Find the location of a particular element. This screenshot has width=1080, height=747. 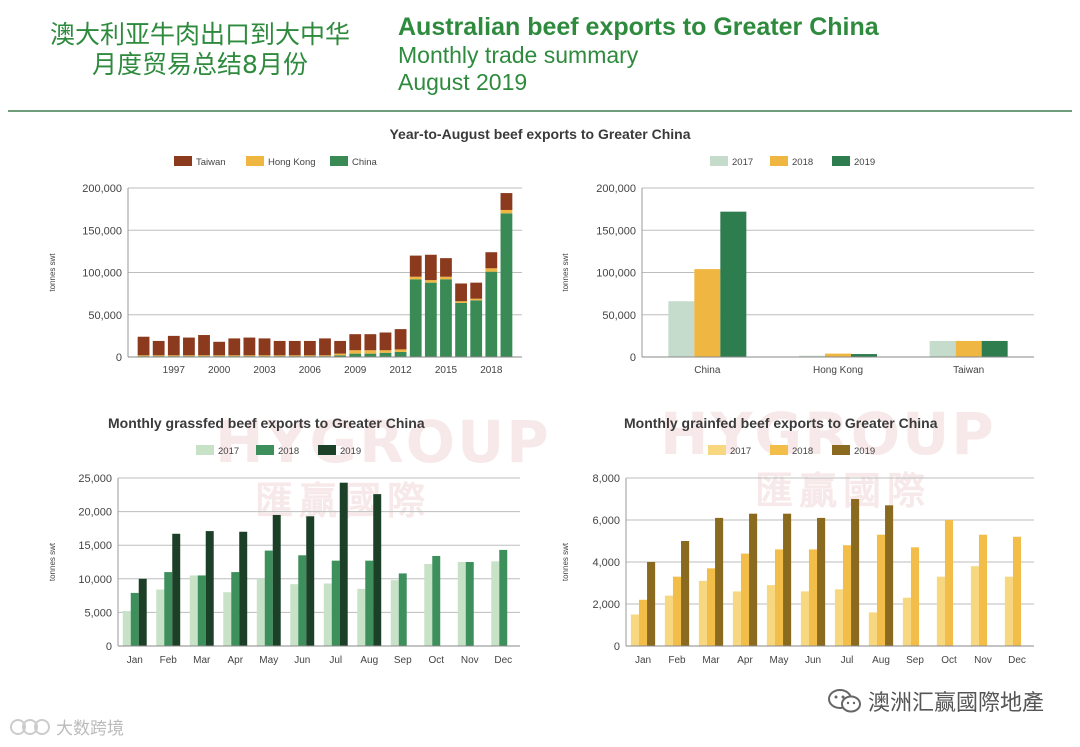

byyear-bar-2017 is located at coordinates (942, 348).